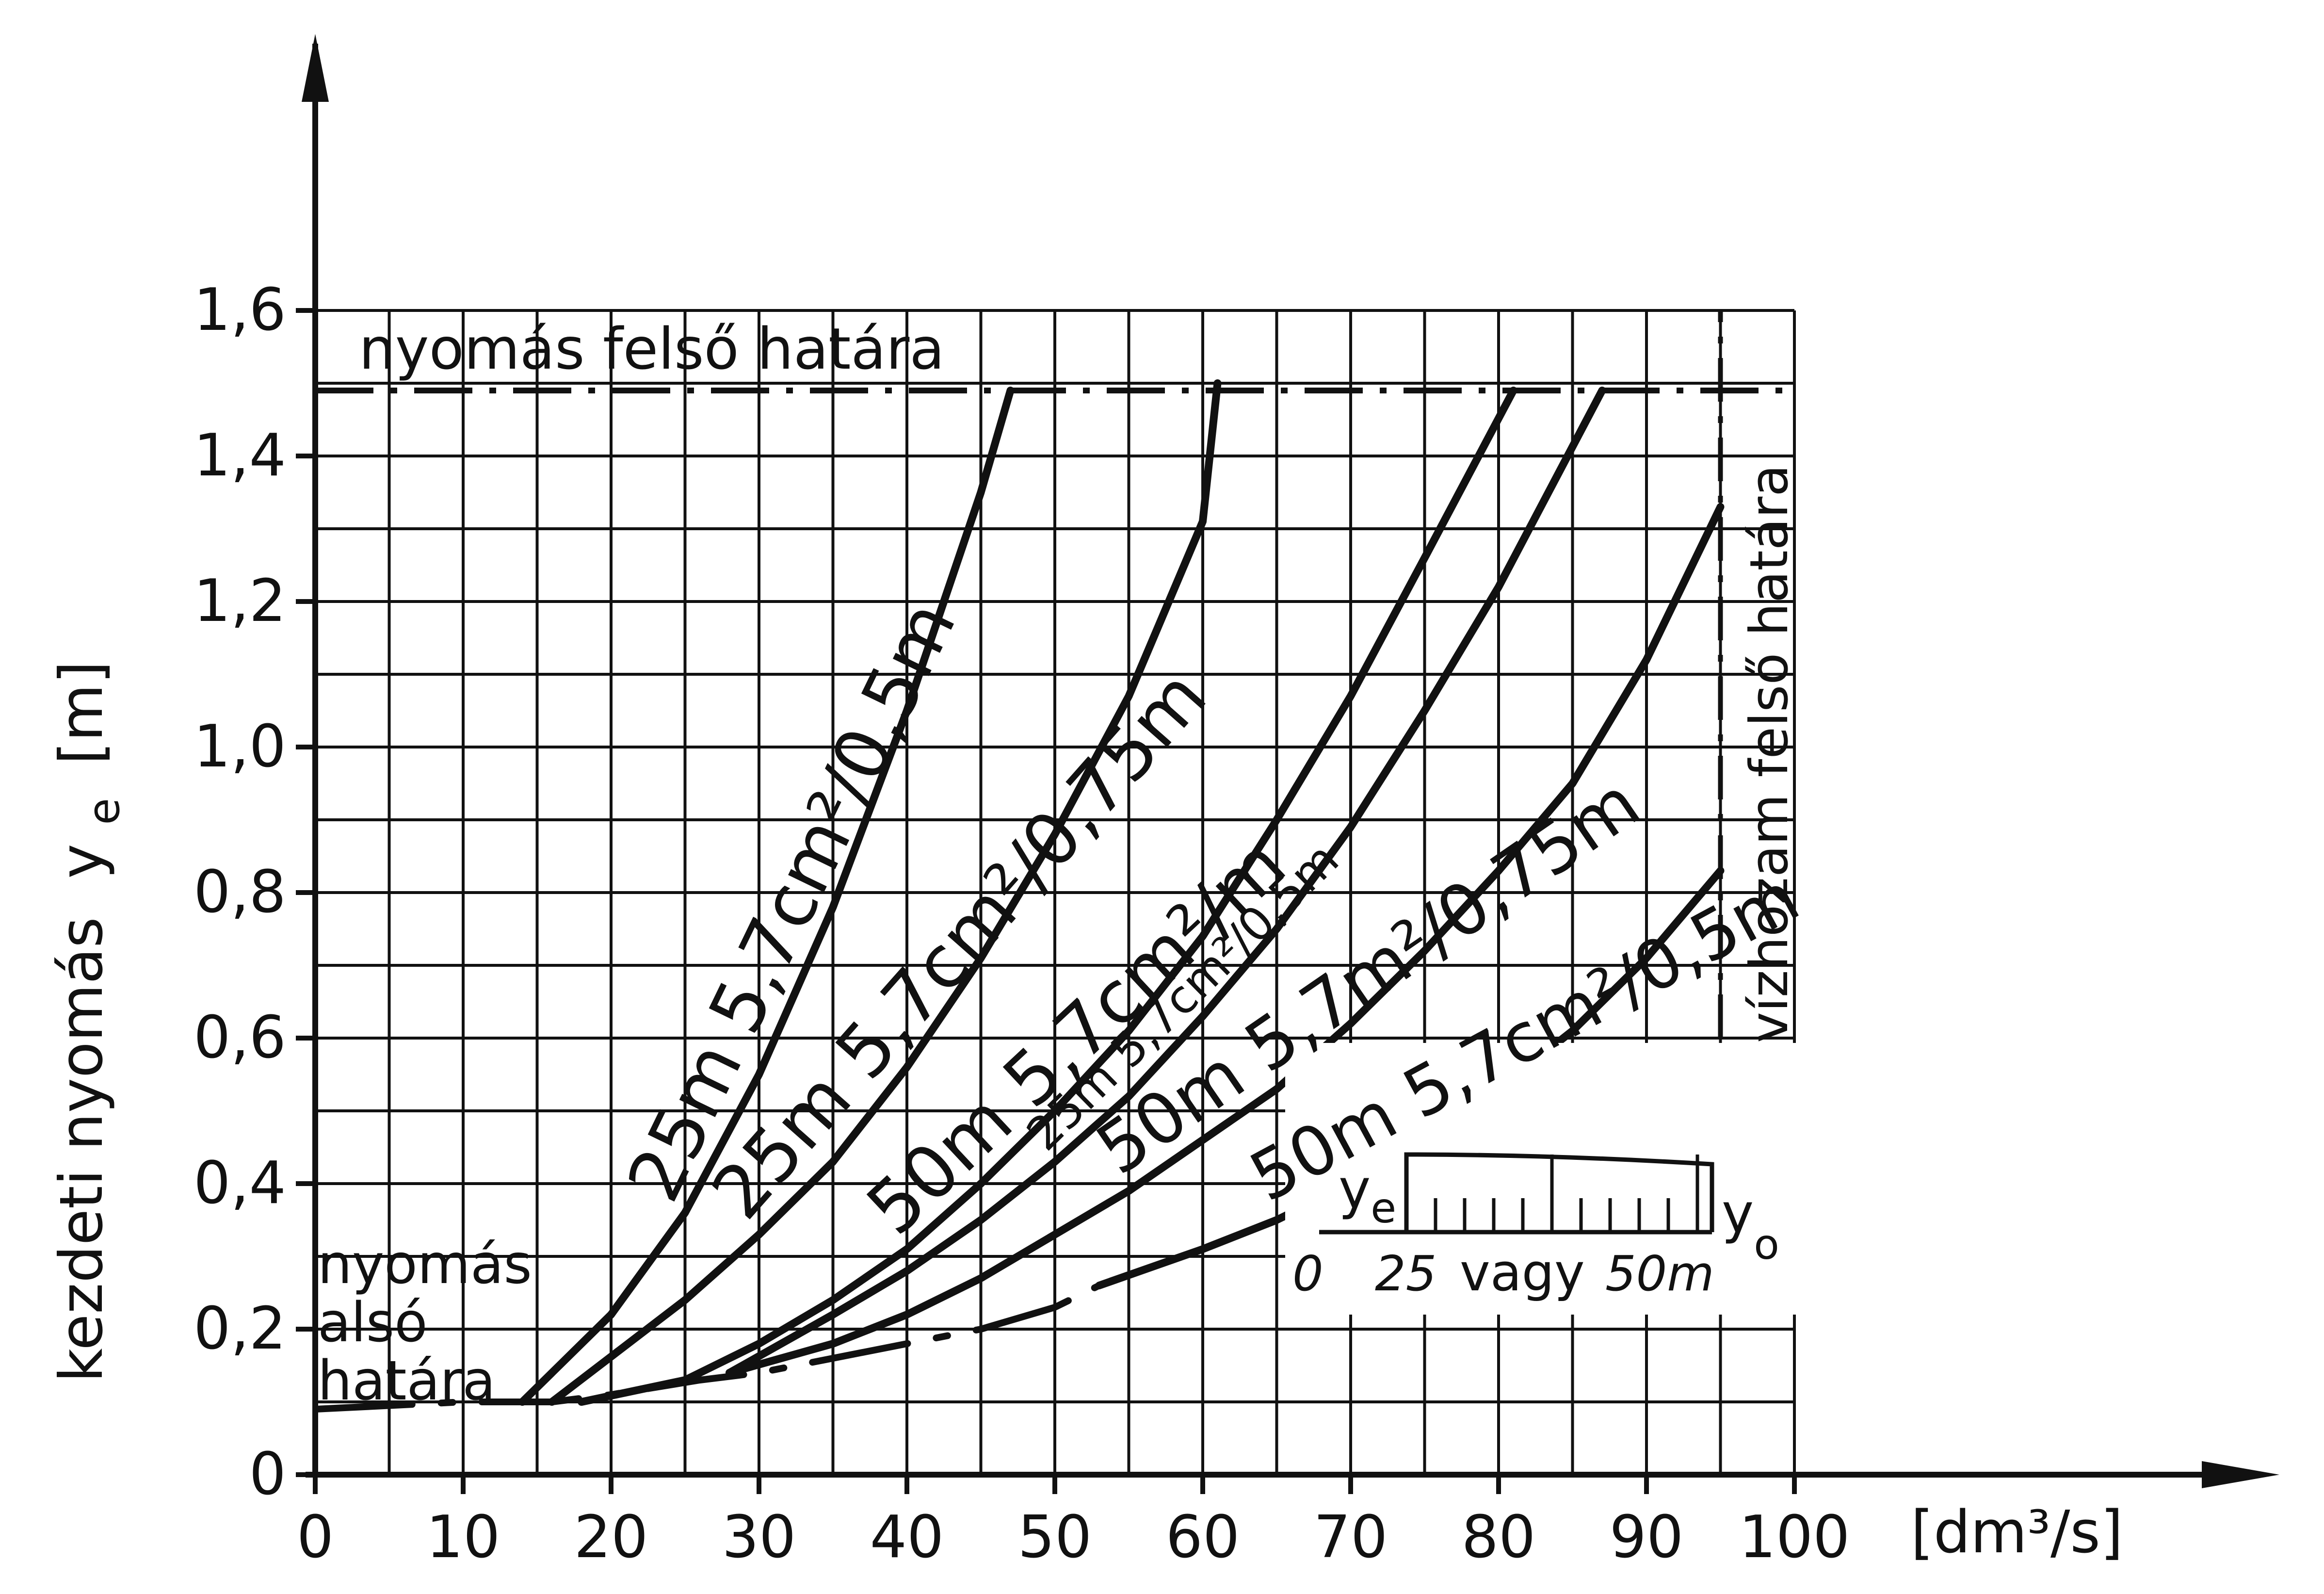  I want to click on y-axis-title: kezdeti nyomás y e [m], so click(90, 1022).